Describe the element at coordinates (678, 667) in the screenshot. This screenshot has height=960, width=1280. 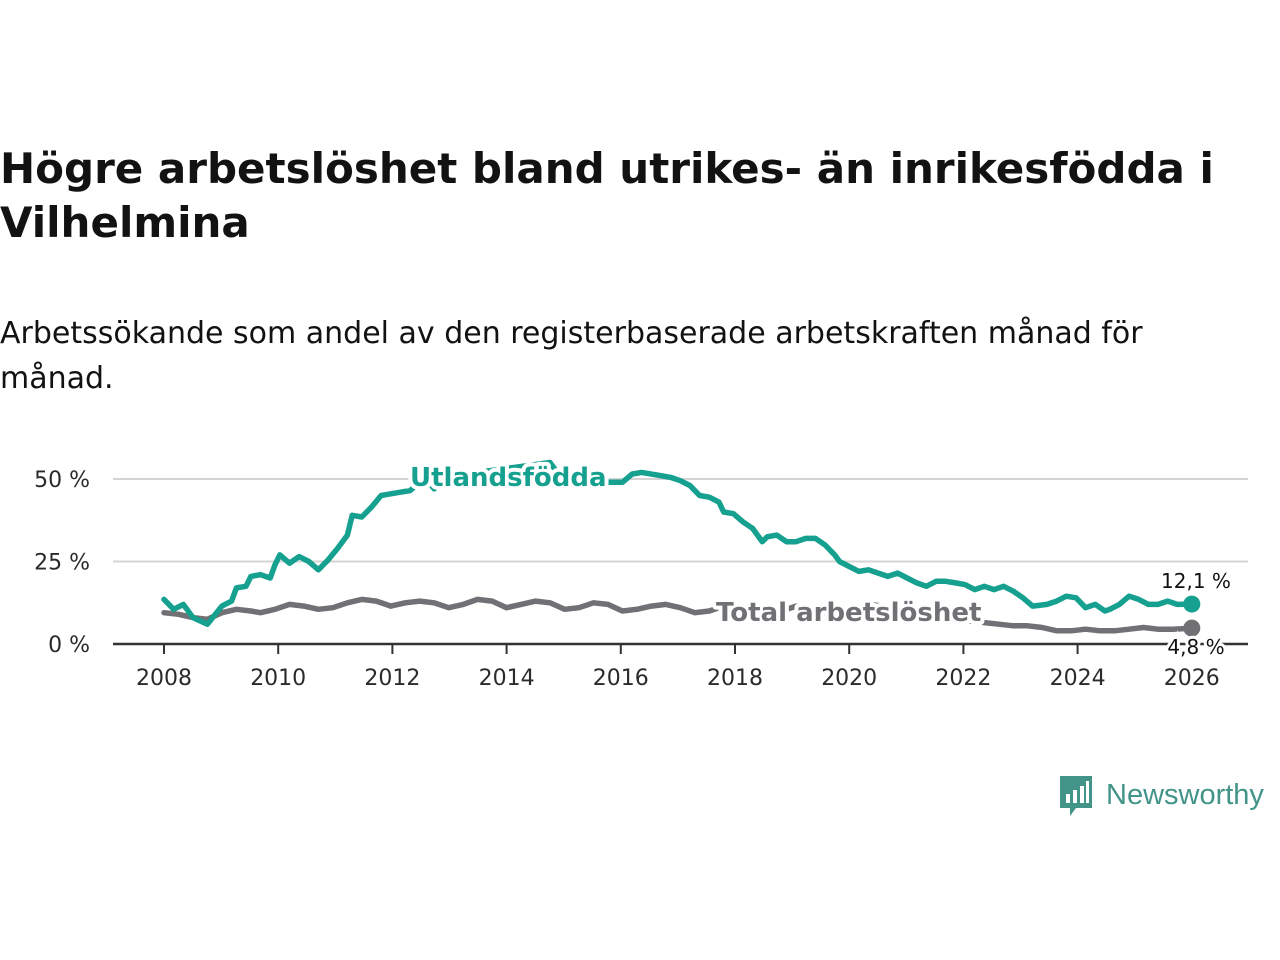
I see `x-axis-ticks: 2008 2010 2012 2014 2016 2018 2020 2022 2024 2026` at that location.